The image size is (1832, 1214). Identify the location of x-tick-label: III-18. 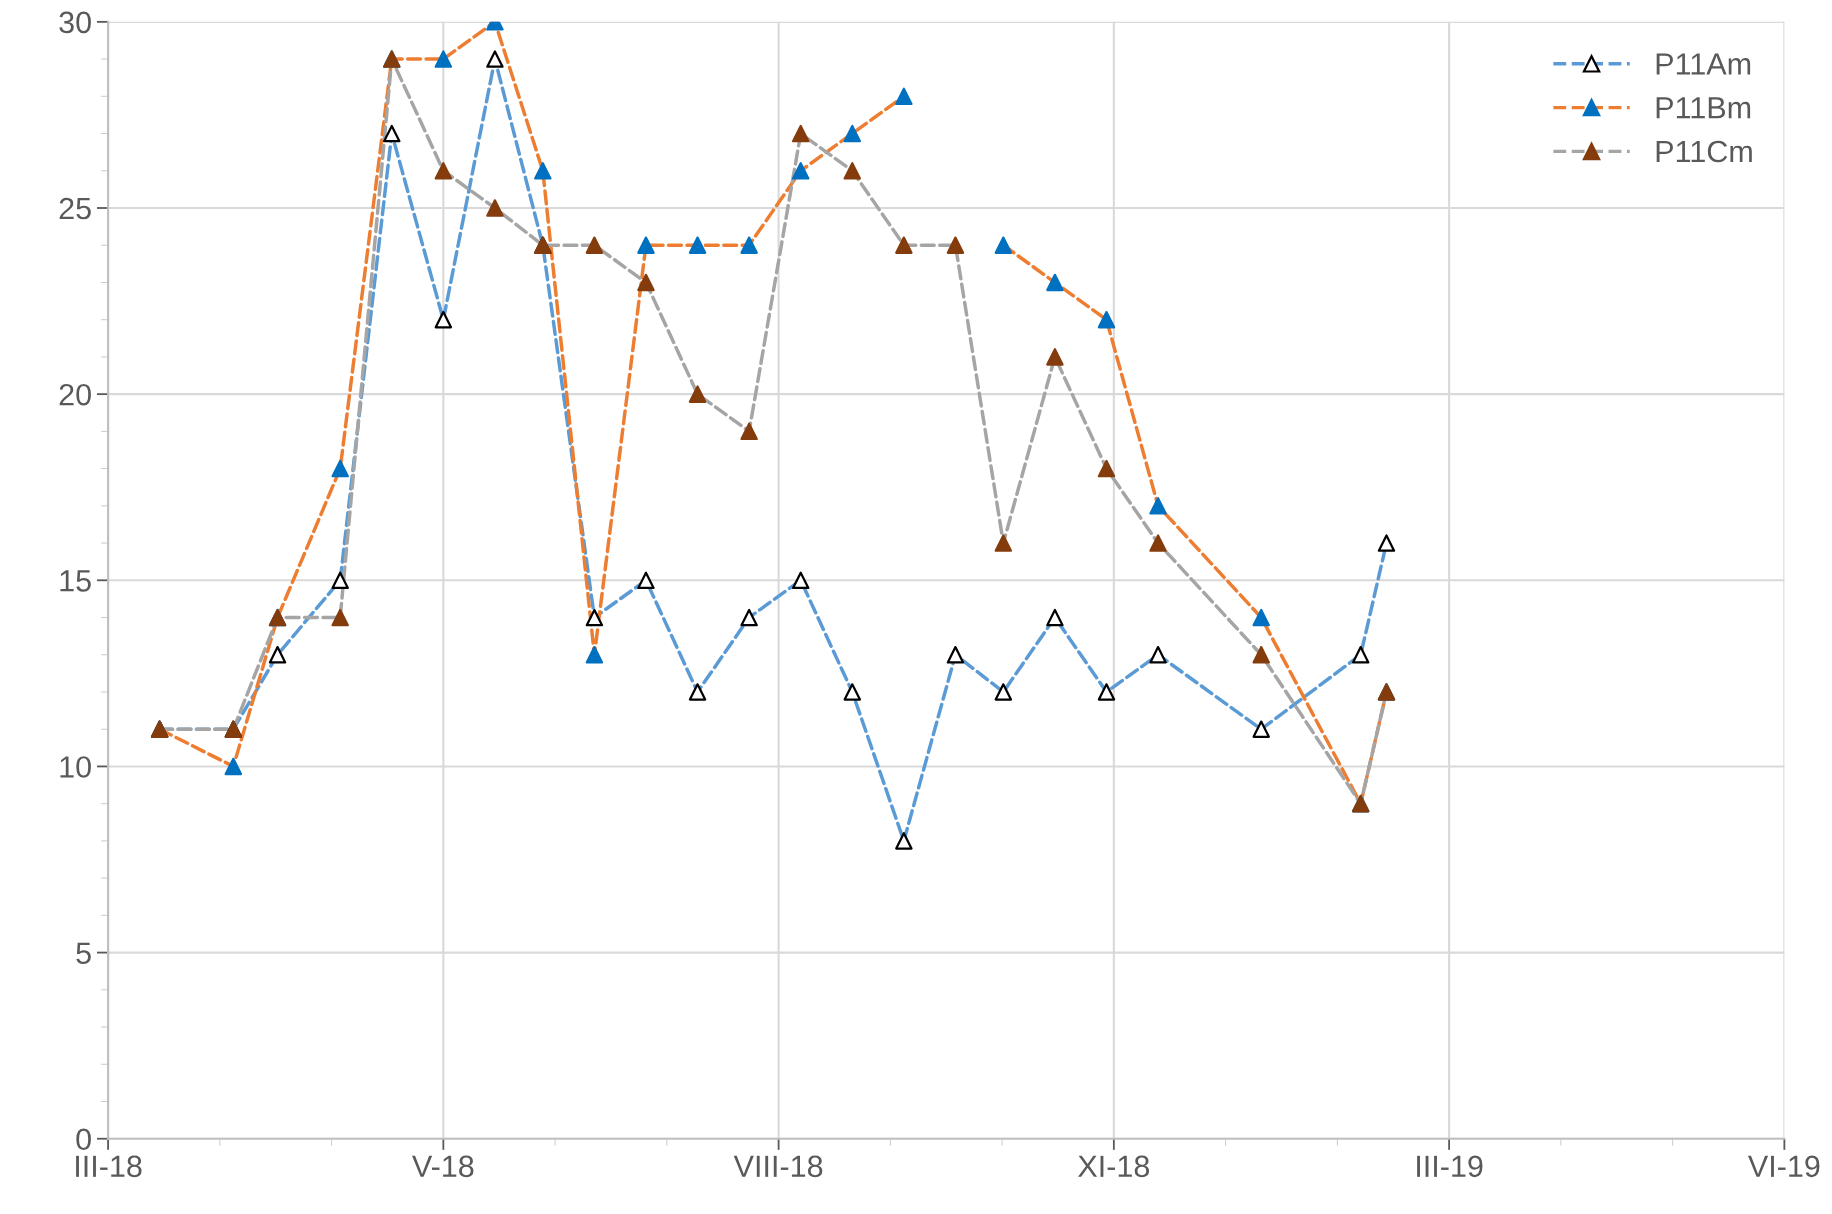
(109, 1166).